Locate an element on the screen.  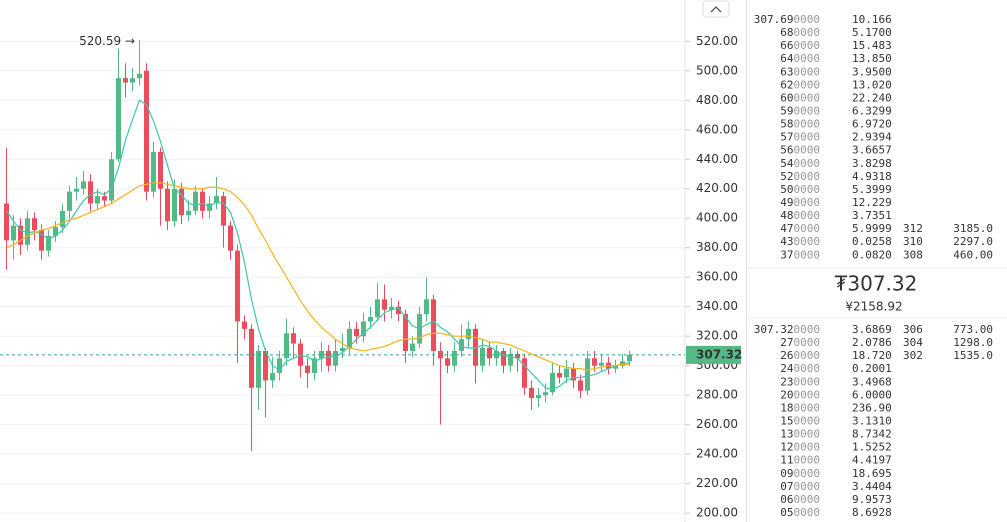
price-digits: 60 is located at coordinates (786, 97).